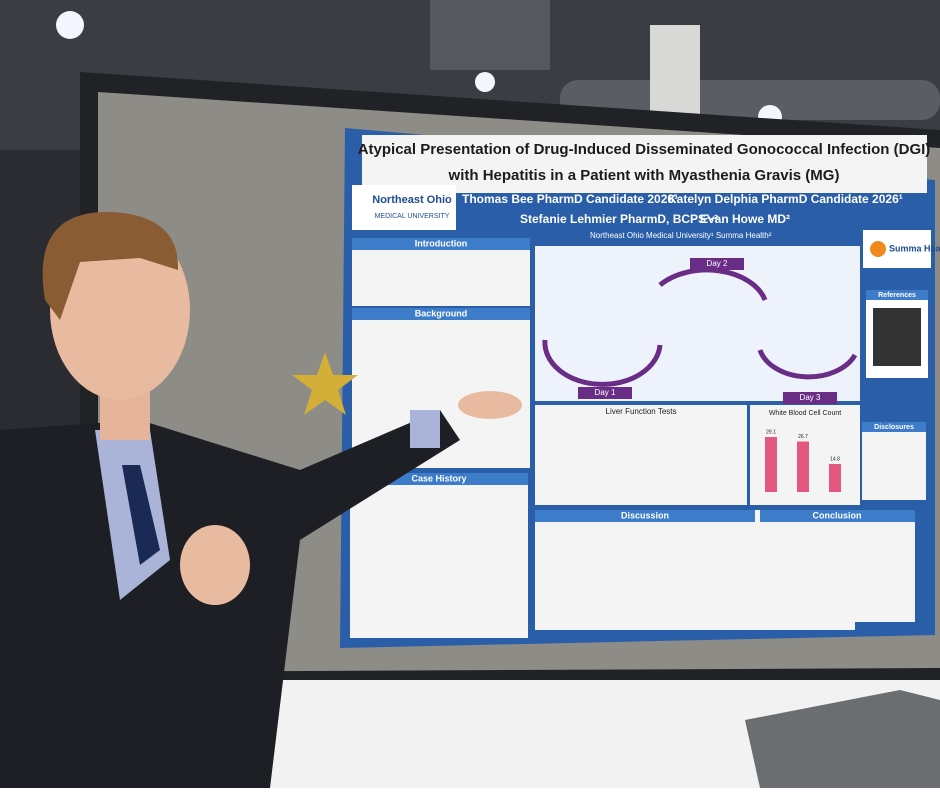 The height and width of the screenshot is (793, 940). I want to click on section-heading: Background, so click(441, 313).